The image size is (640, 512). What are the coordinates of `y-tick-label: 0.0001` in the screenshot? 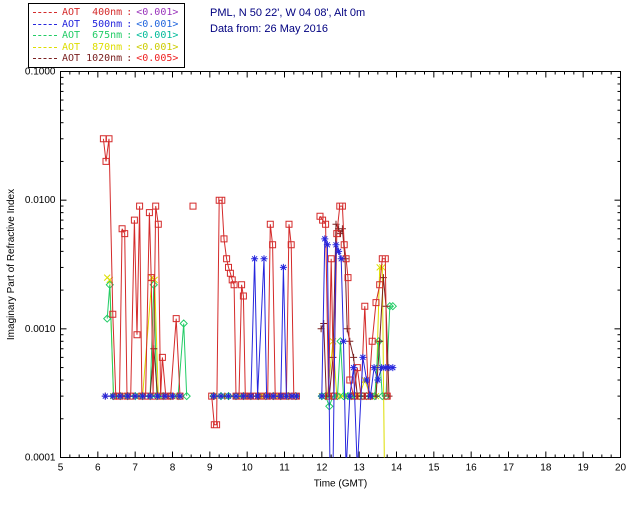 It's located at (40, 458).